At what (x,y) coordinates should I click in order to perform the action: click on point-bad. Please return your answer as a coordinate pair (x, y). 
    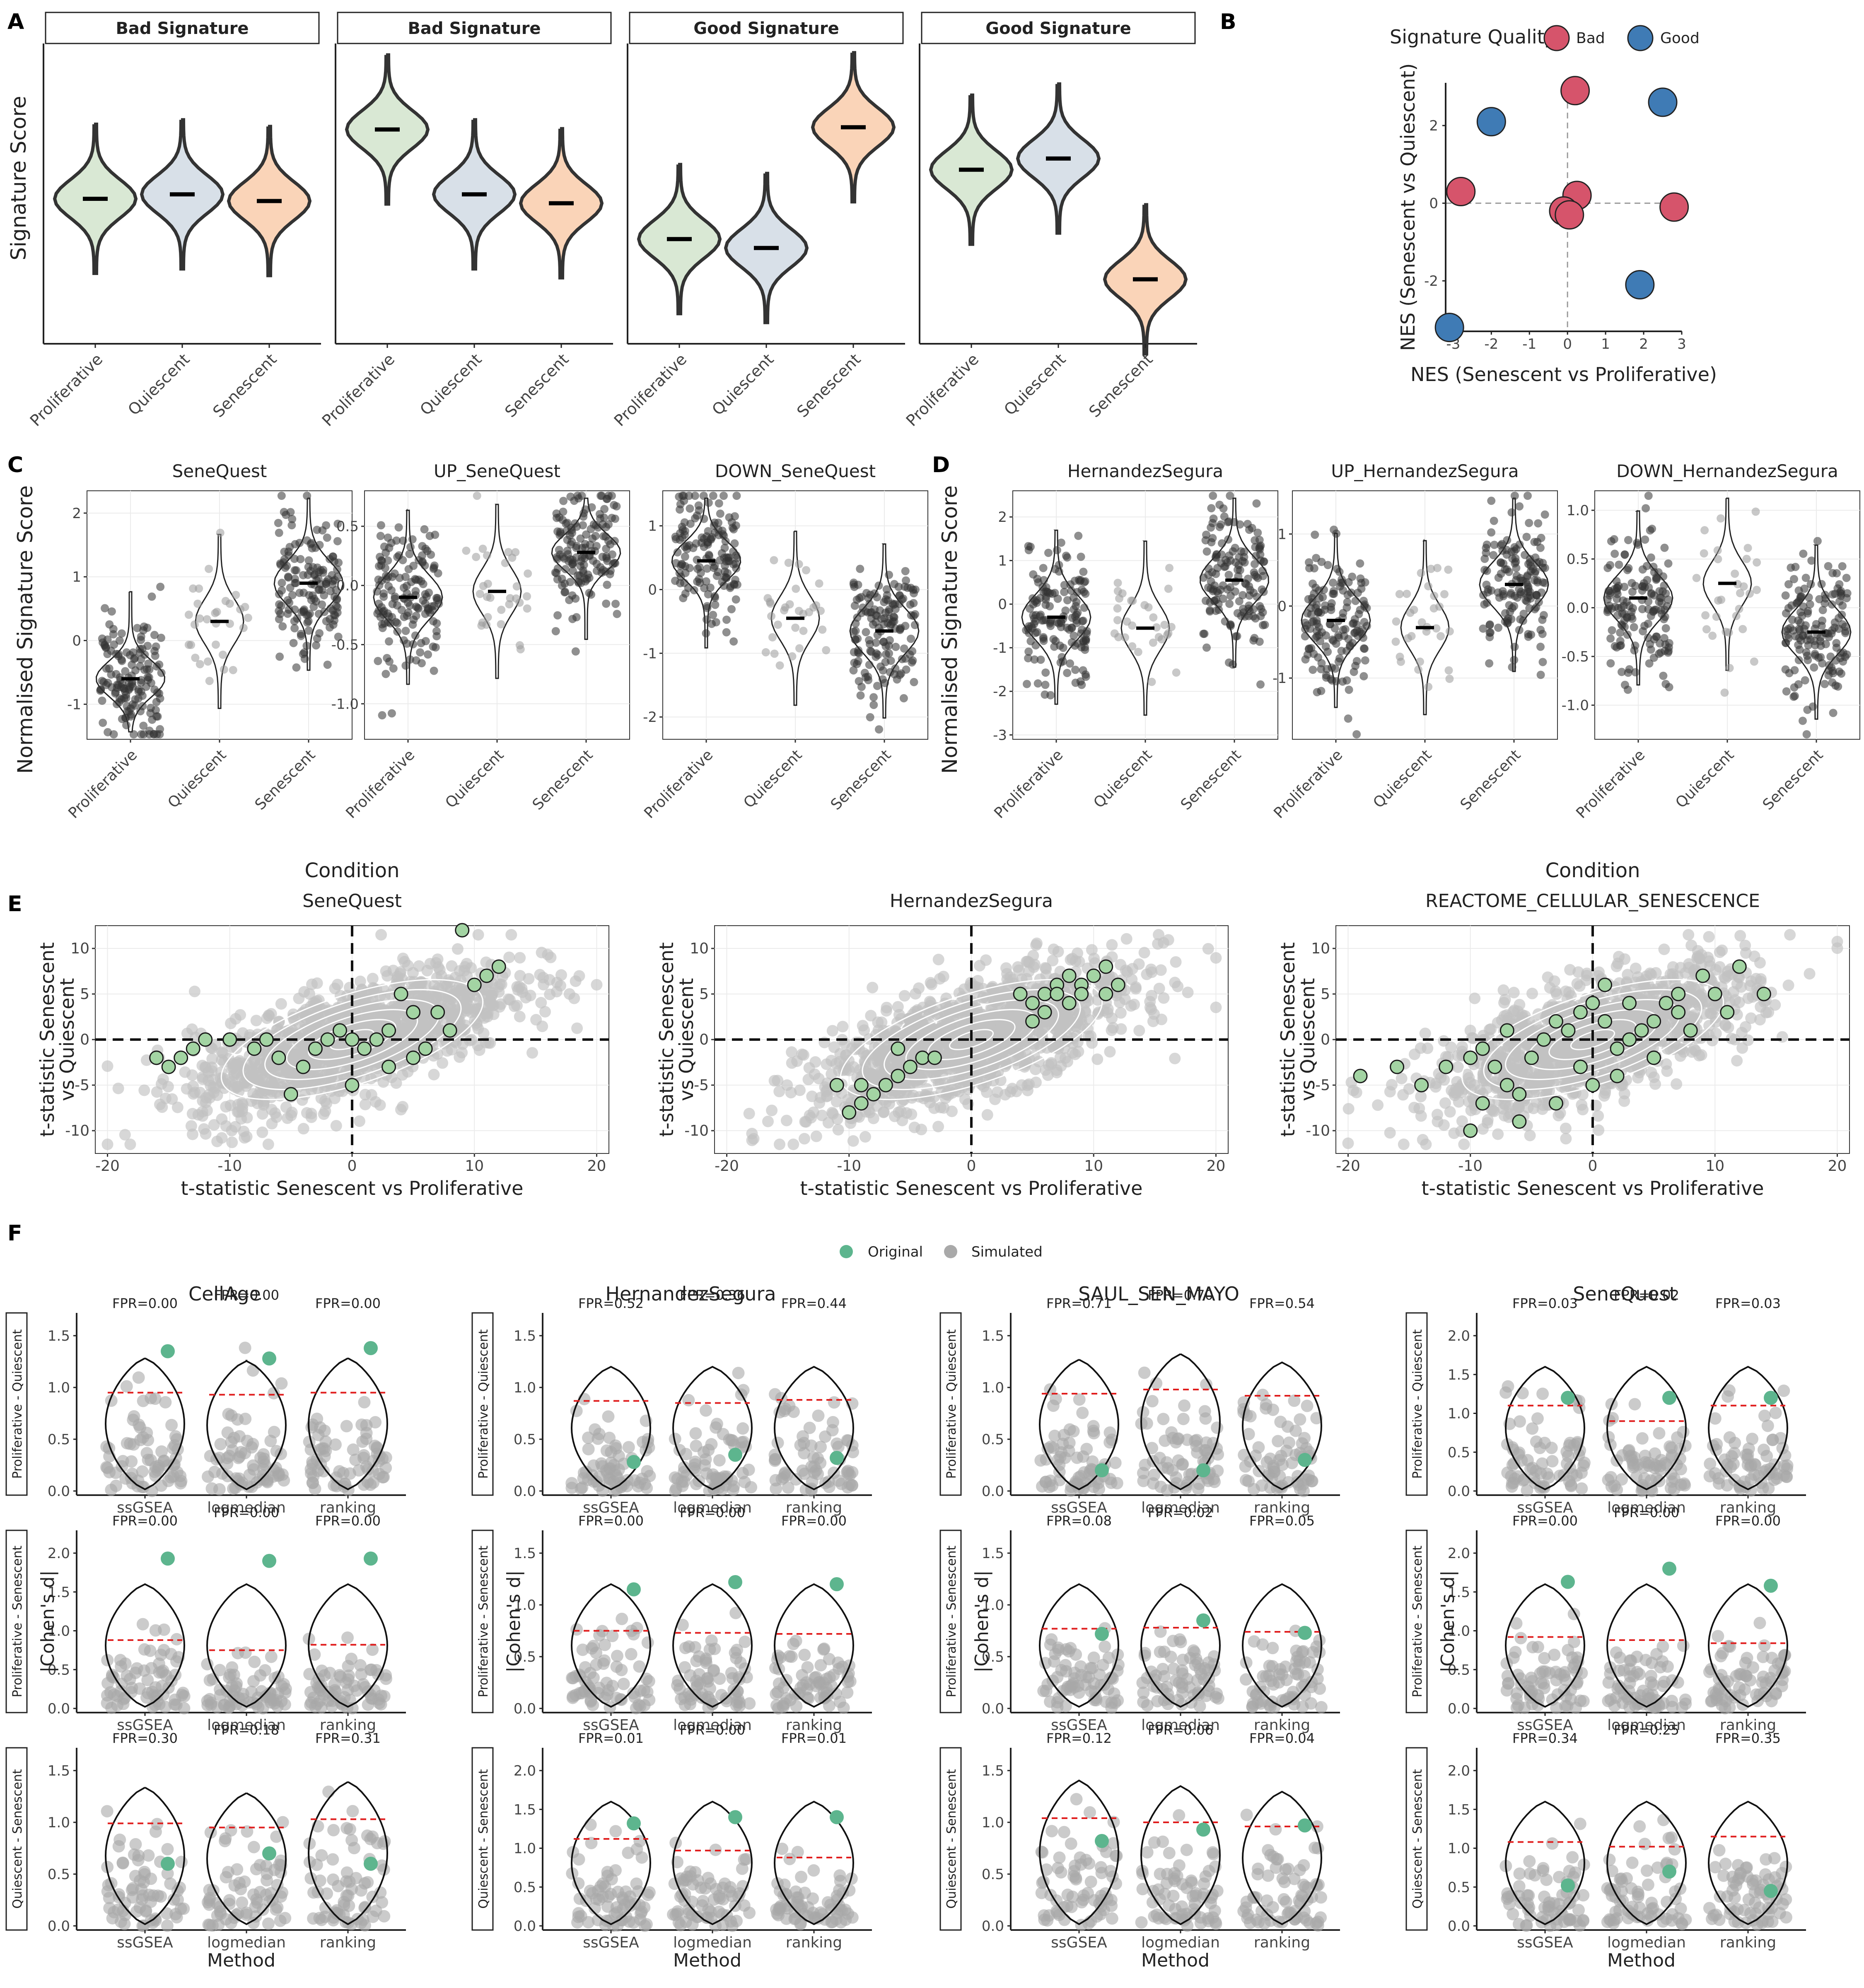
    Looking at the image, I should click on (1575, 91).